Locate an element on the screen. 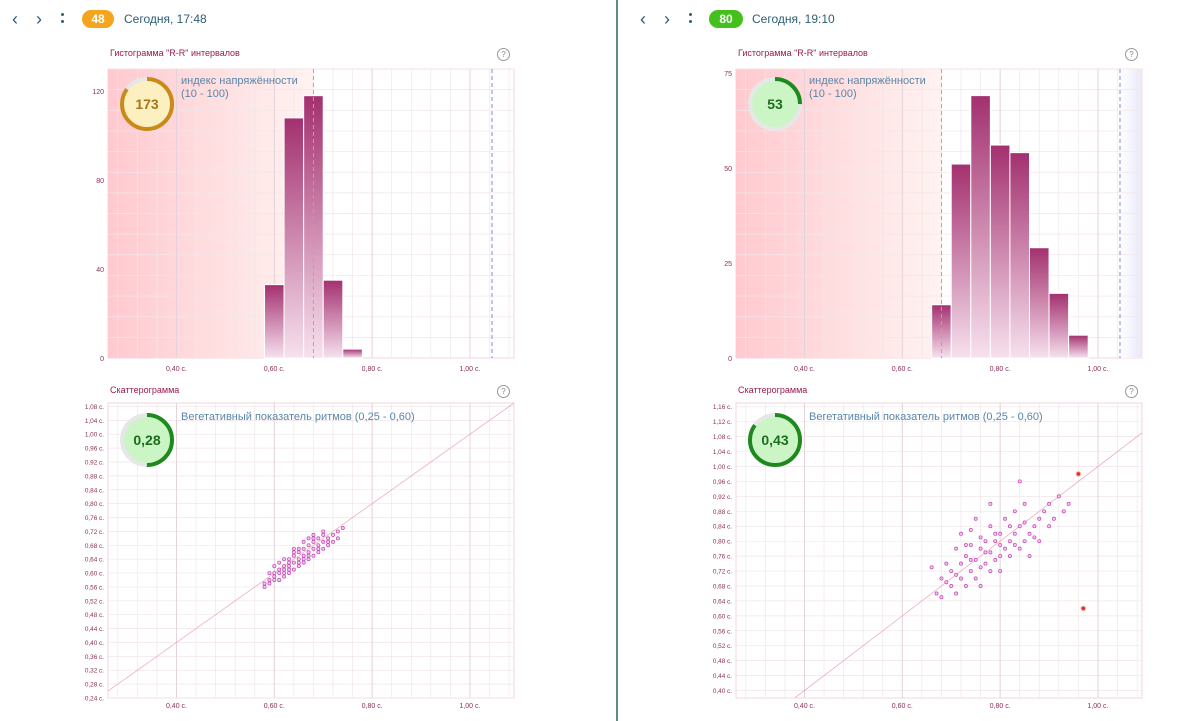  measurement-datetime: Сегодня, 19:10 is located at coordinates (793, 19).